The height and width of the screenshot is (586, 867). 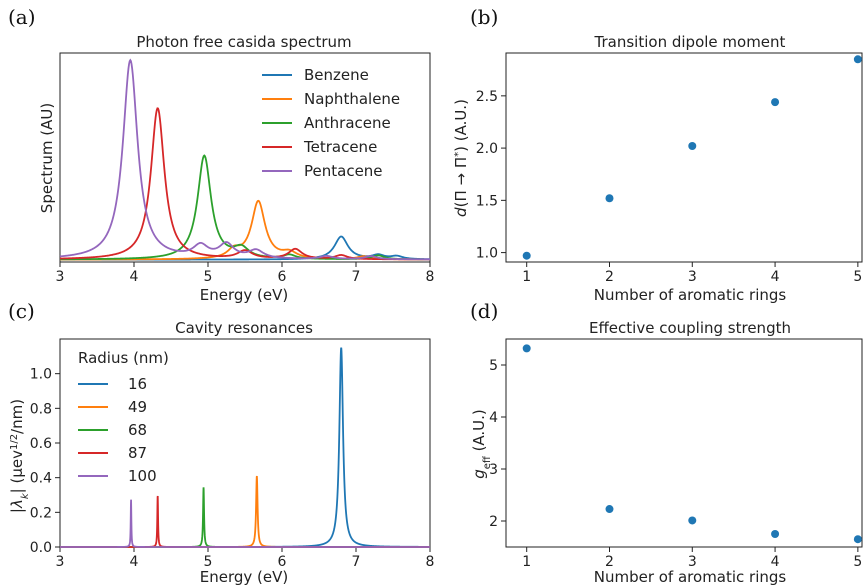 I want to click on panel-b-title: Transition dipole moment, so click(x=690, y=42).